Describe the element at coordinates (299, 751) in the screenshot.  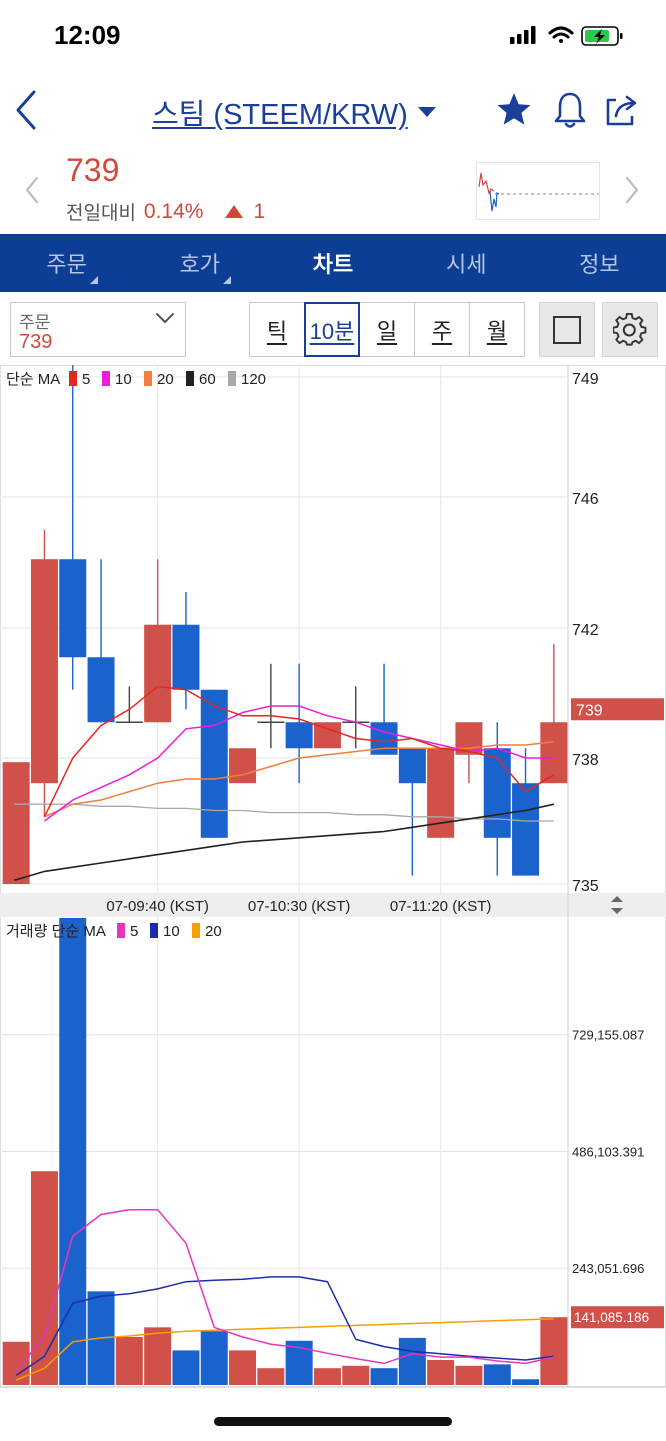
I see `ma-line-ma5` at that location.